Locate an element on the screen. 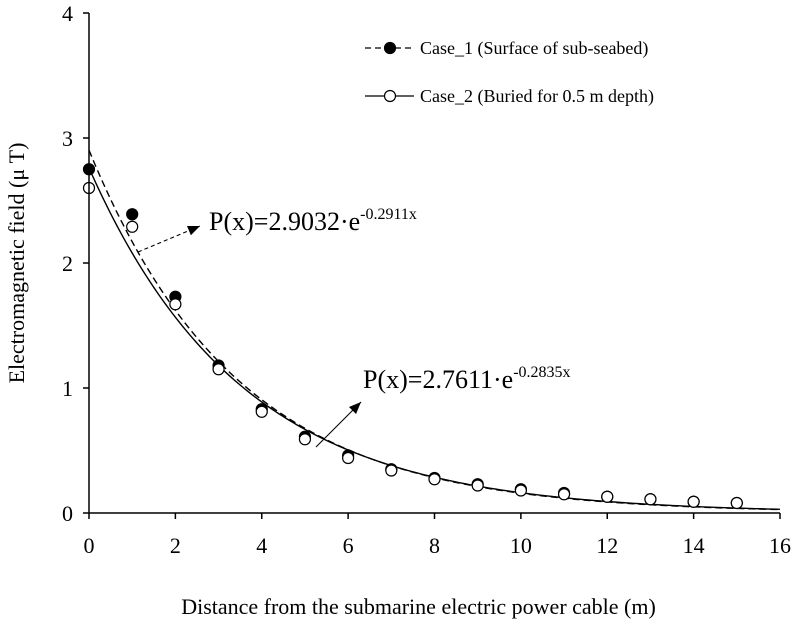 This screenshot has height=626, width=800. y-axis-title: Electromagnetic field (μ T) is located at coordinates (16, 263).